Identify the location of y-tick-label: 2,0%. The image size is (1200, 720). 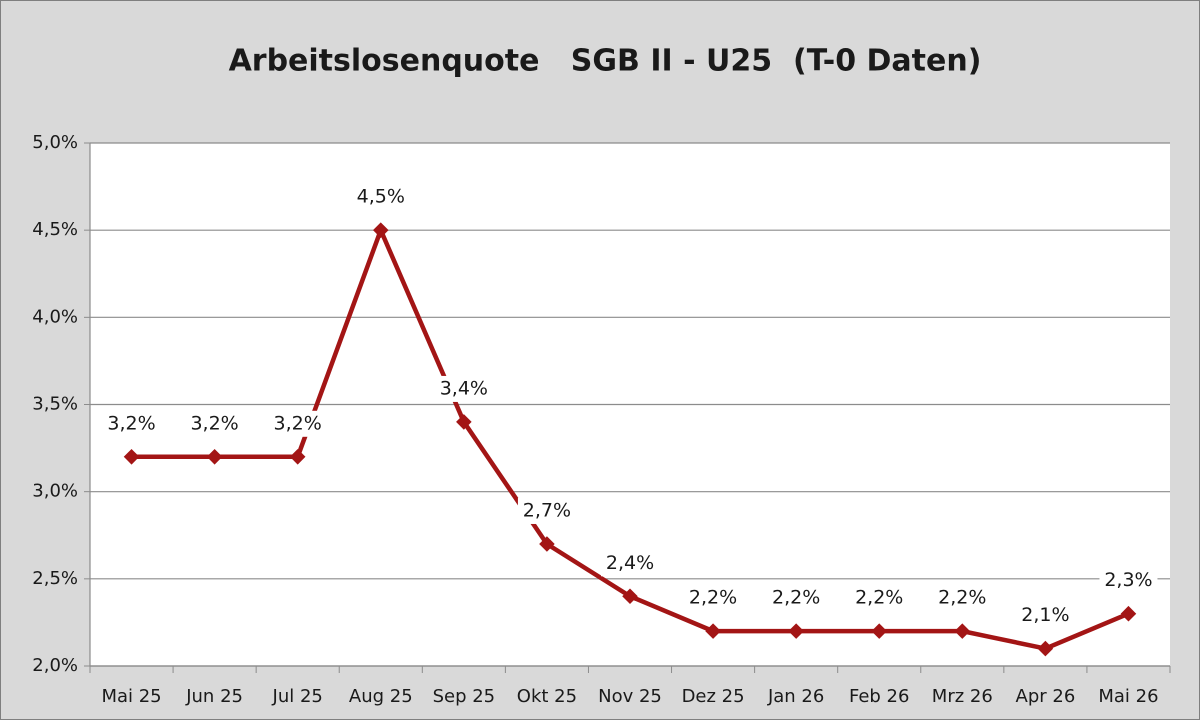
(55, 665).